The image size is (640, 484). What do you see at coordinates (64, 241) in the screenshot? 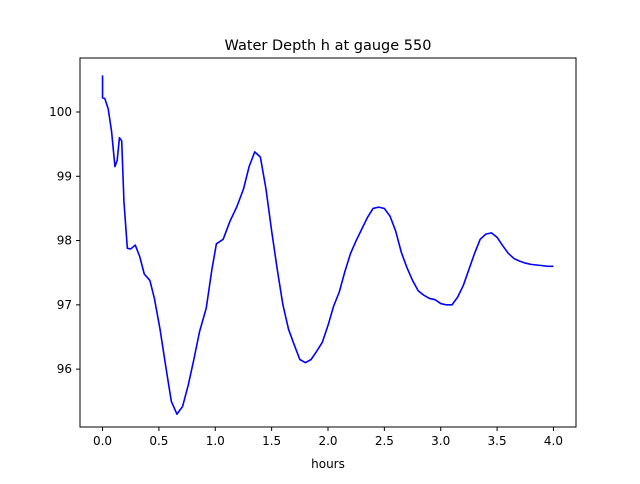
I see `y-tick-label: 98` at bounding box center [64, 241].